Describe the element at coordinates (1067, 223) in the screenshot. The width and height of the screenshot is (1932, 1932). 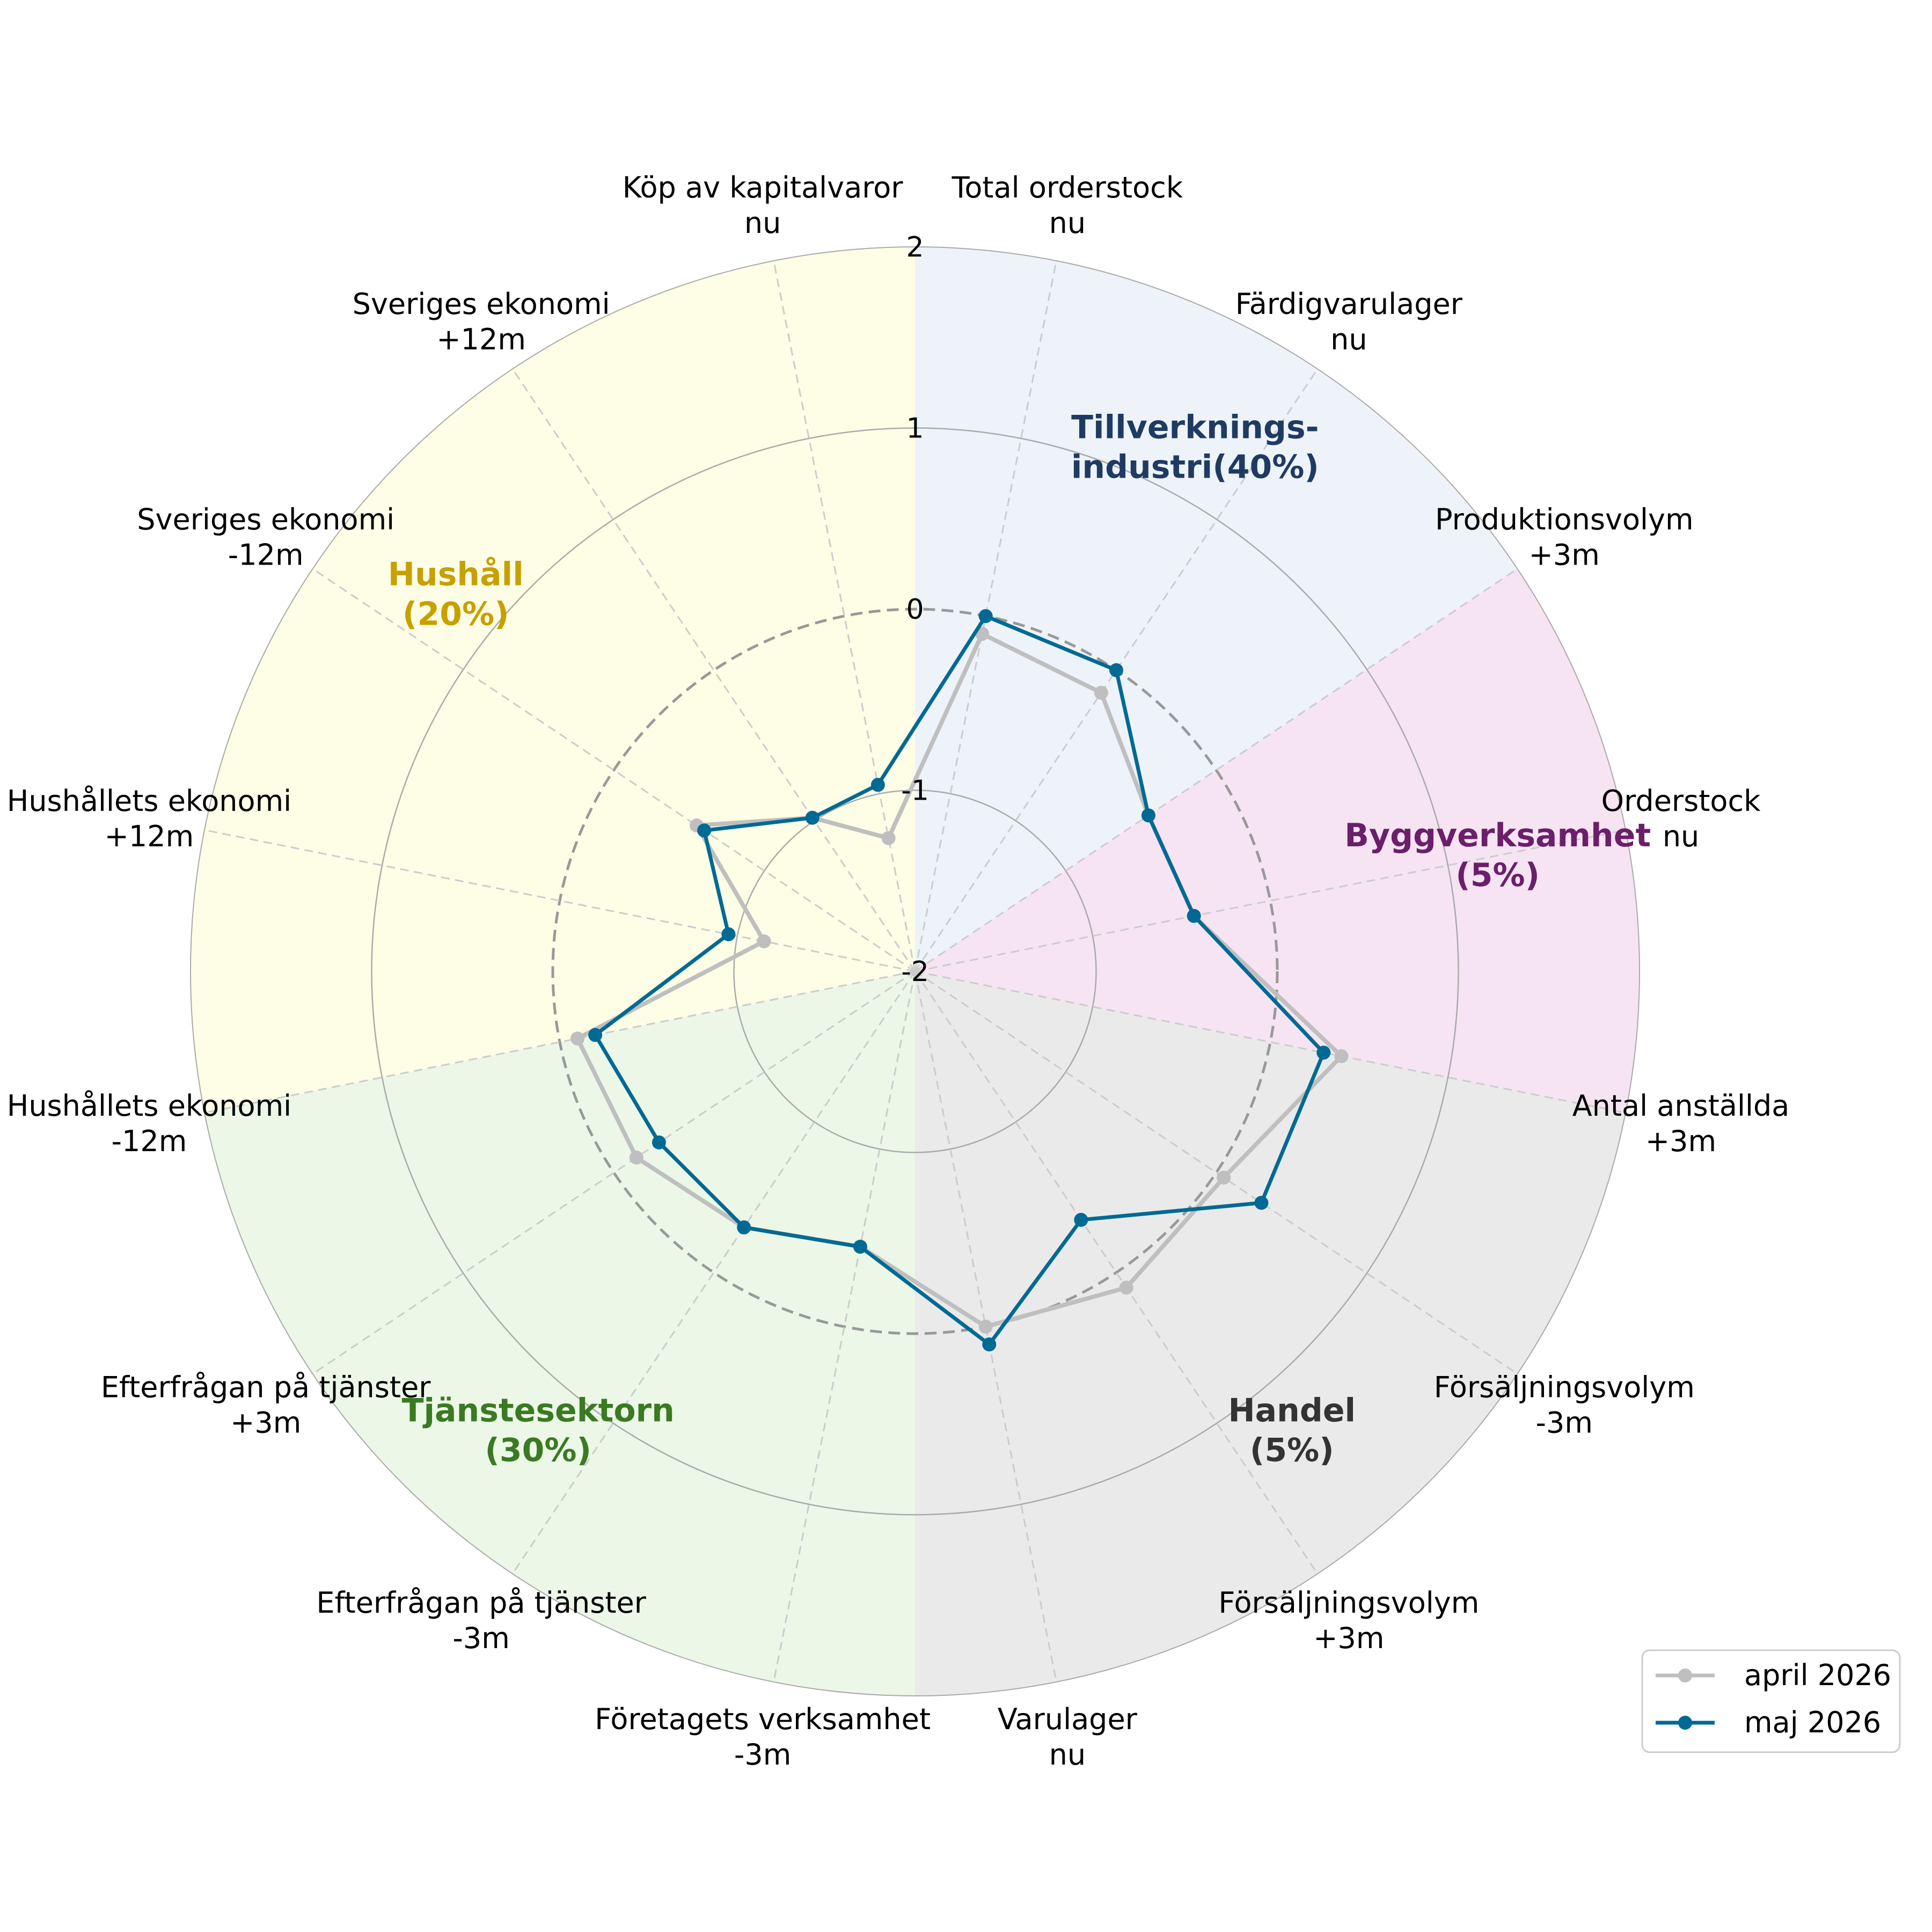
I see `category-label-0-line-1: nu` at that location.